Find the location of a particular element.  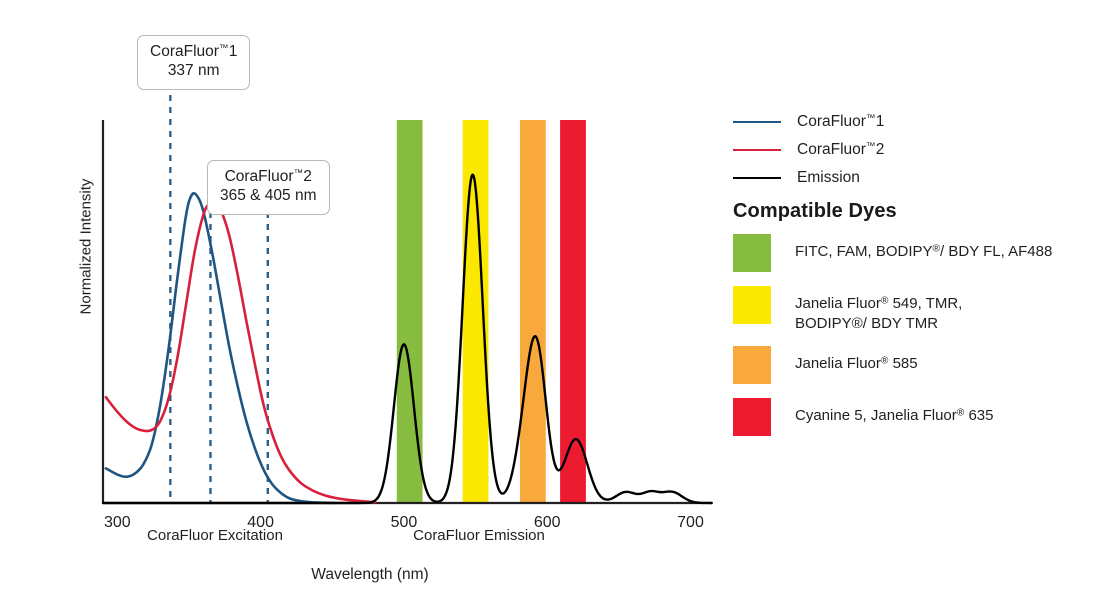

callout-corafluor-2: CoraFluor™2 365 & 405 nm is located at coordinates (268, 187).